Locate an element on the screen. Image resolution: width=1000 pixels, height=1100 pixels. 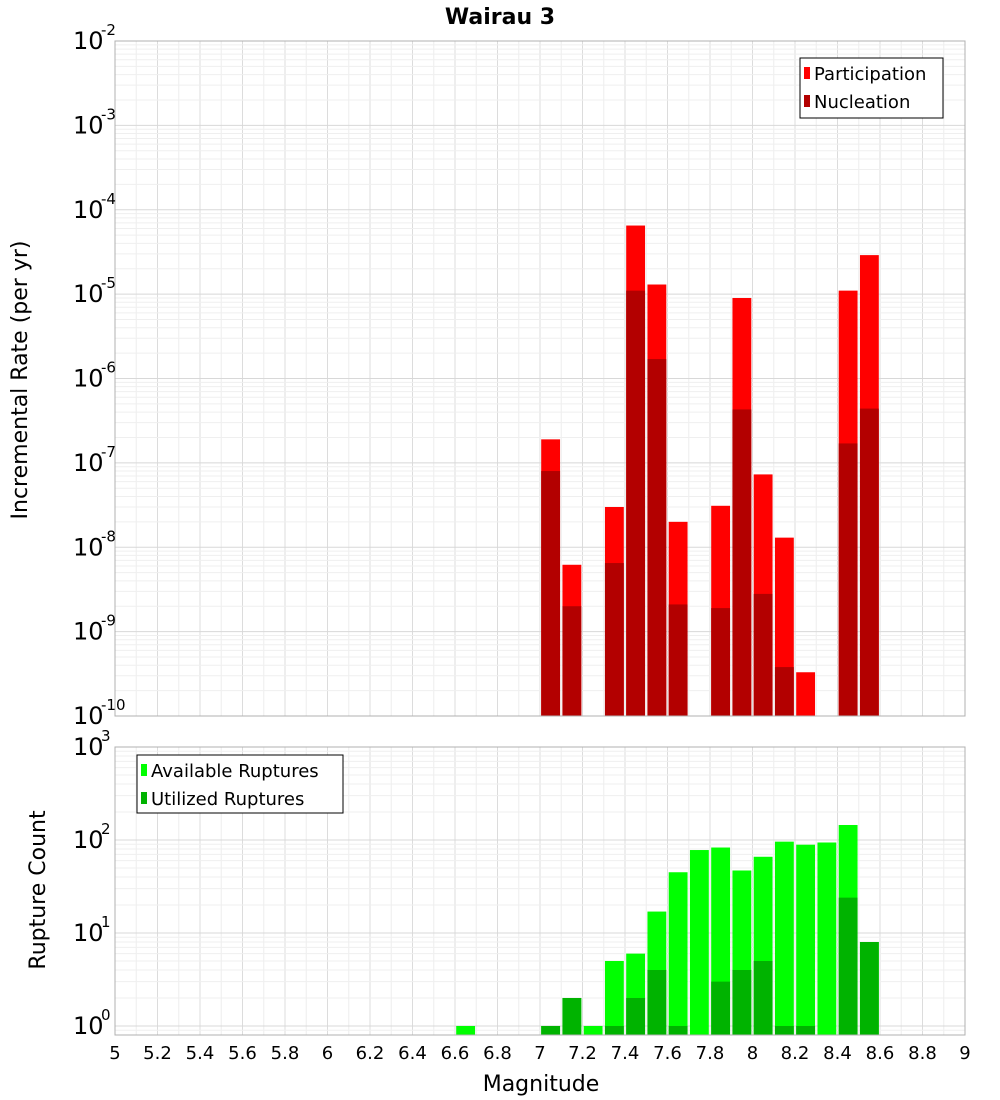
x-tick-label: 6 is located at coordinates (327, 1053).